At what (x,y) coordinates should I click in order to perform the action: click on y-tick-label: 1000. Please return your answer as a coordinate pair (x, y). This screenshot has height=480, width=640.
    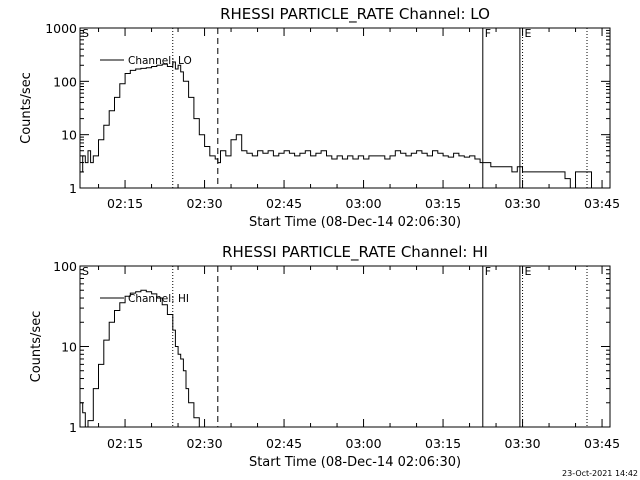
    Looking at the image, I should click on (61, 28).